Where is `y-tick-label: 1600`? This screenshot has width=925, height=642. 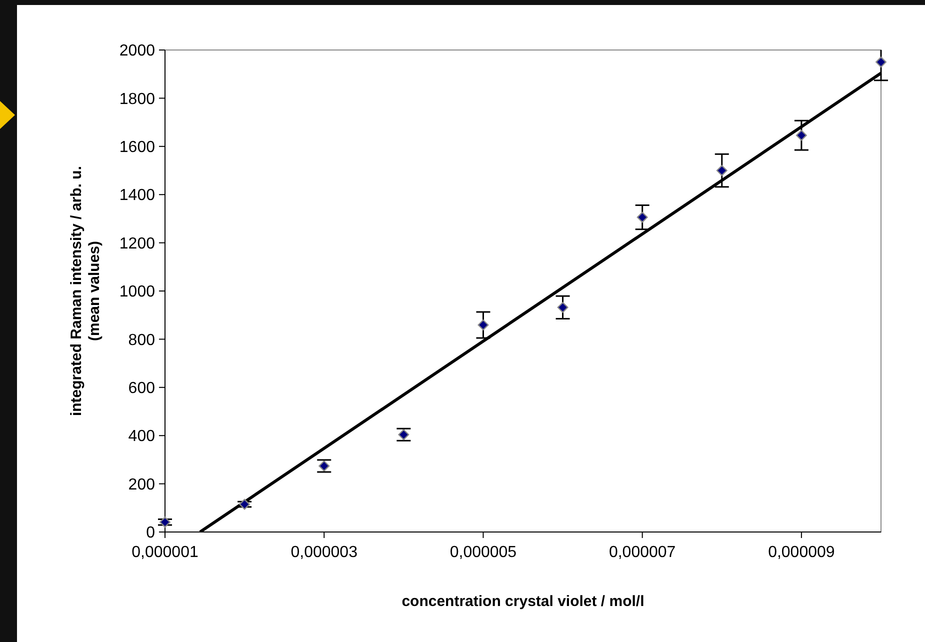 y-tick-label: 1600 is located at coordinates (137, 147).